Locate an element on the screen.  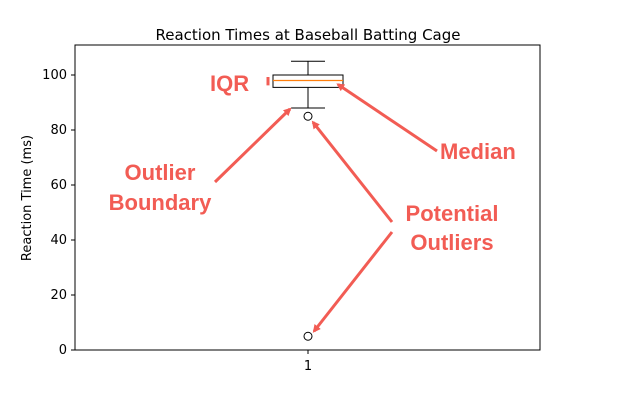
potential-outliers-annotation-line1: Potential is located at coordinates (452, 213).